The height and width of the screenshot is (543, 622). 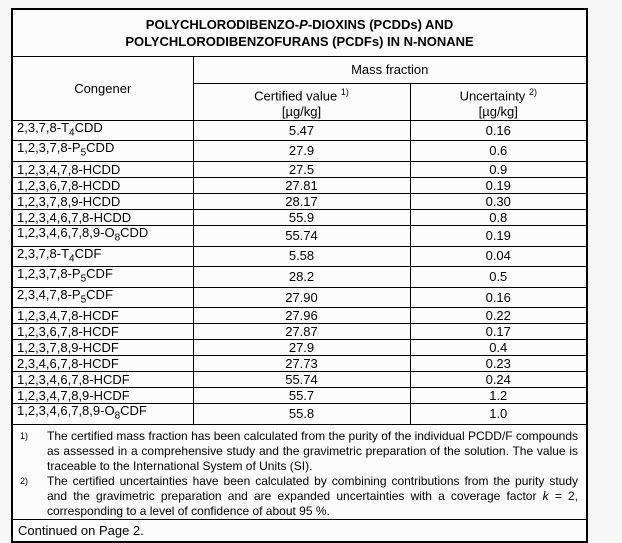 I want to click on table-row: 1,2,3,4,6,7,8-HCDD 55.9 0.8, so click(x=299, y=218).